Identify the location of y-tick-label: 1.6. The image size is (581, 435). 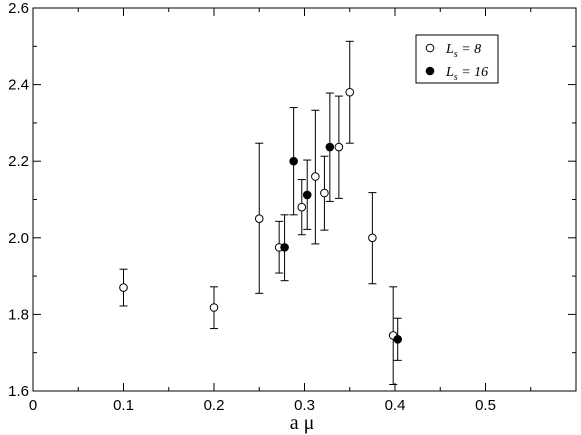
(18, 391).